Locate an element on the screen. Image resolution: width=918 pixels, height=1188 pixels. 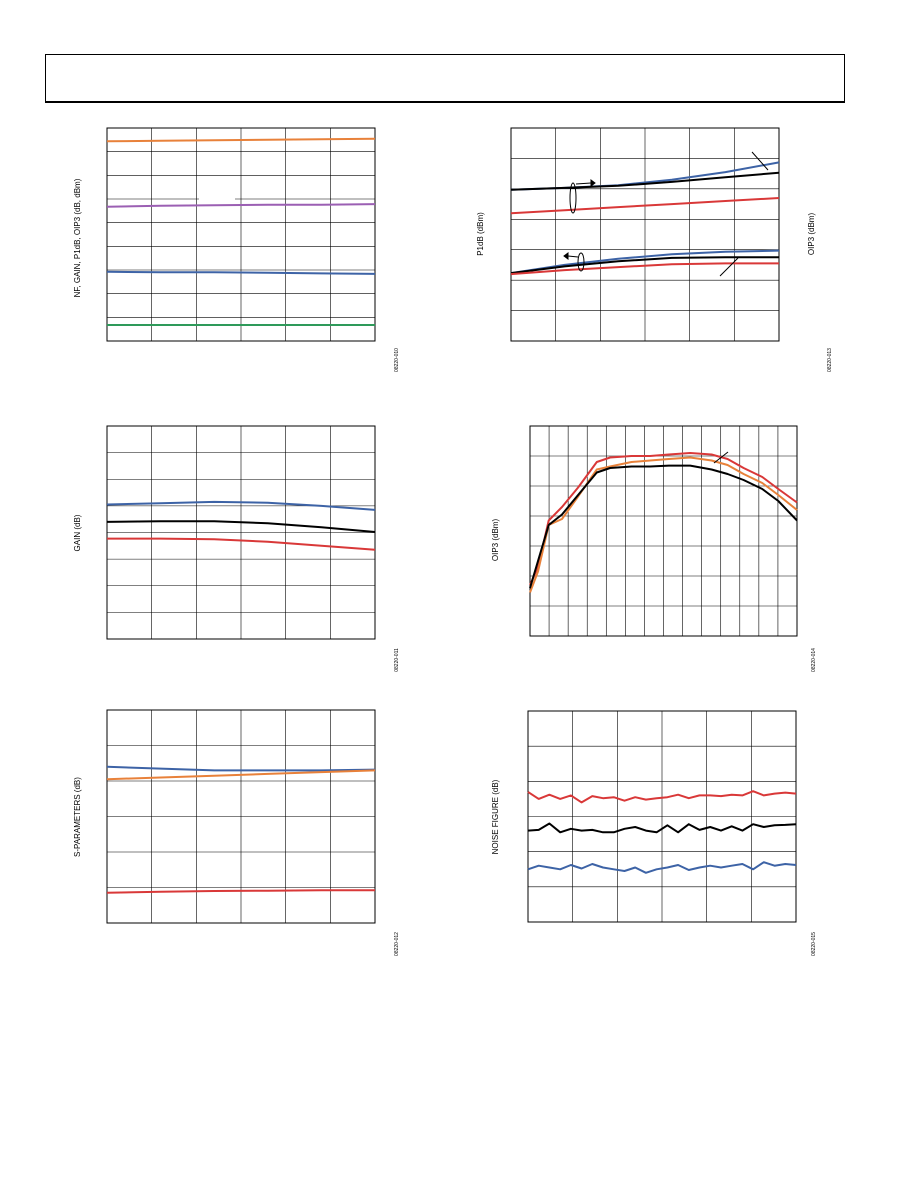
page-header is located at coordinates (445, 78).